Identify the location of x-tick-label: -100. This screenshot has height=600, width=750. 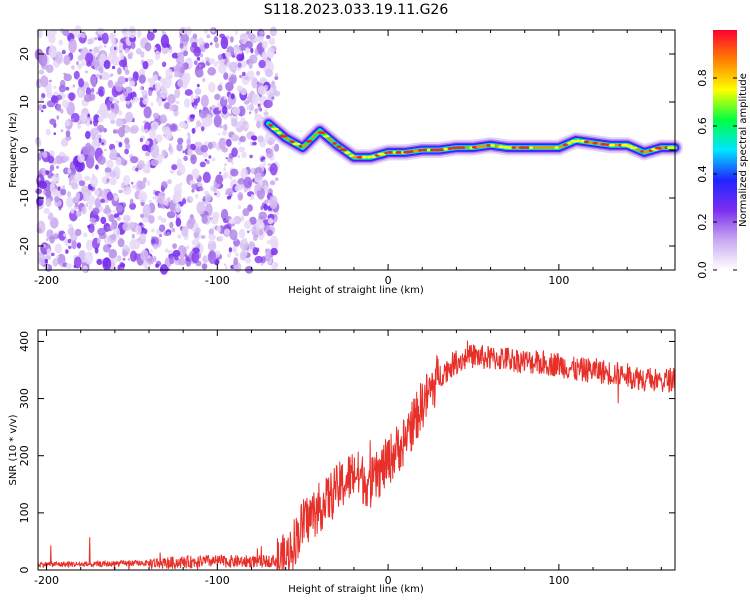
(217, 580).